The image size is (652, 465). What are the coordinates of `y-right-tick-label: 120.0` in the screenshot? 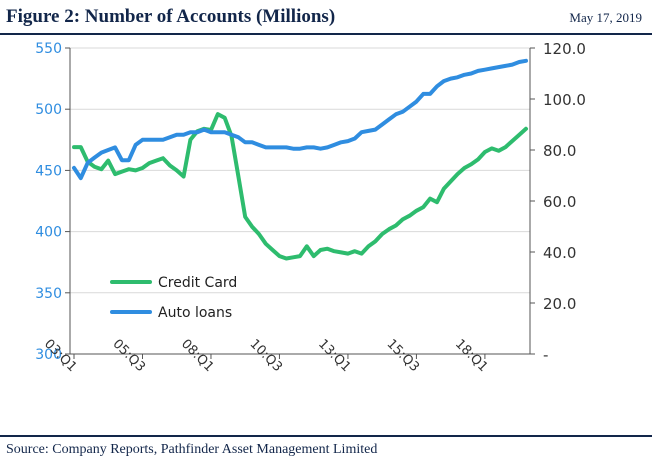 It's located at (564, 49).